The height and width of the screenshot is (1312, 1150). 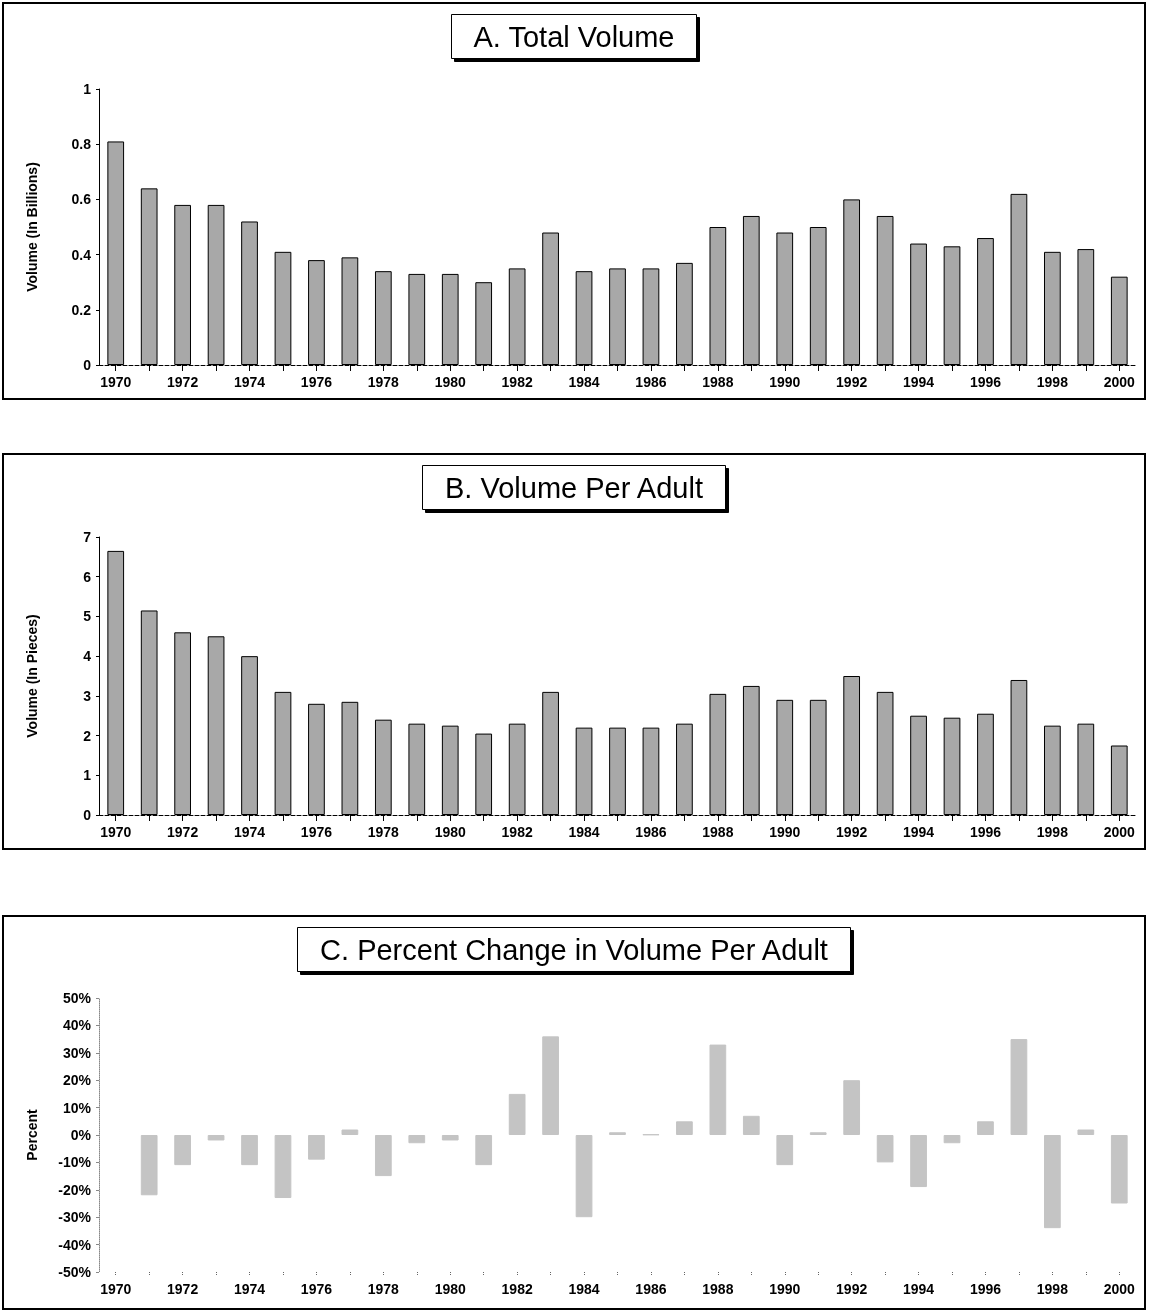 What do you see at coordinates (574, 36) in the screenshot?
I see `chart-title: A. Total Volume` at bounding box center [574, 36].